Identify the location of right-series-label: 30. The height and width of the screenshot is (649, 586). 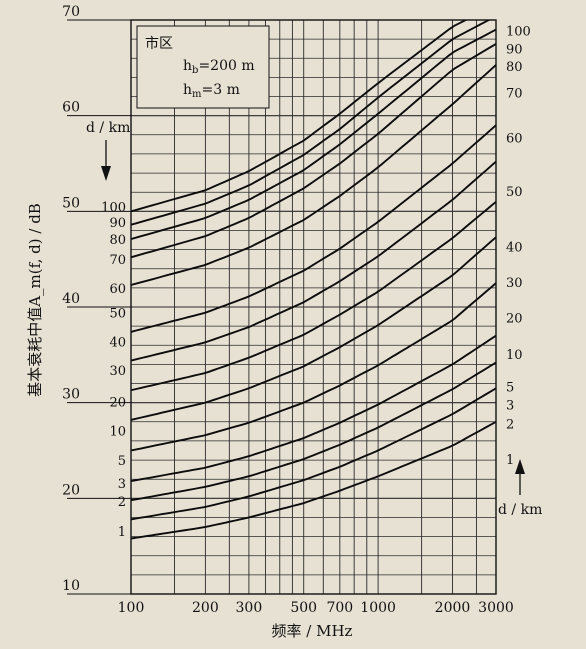
(514, 283).